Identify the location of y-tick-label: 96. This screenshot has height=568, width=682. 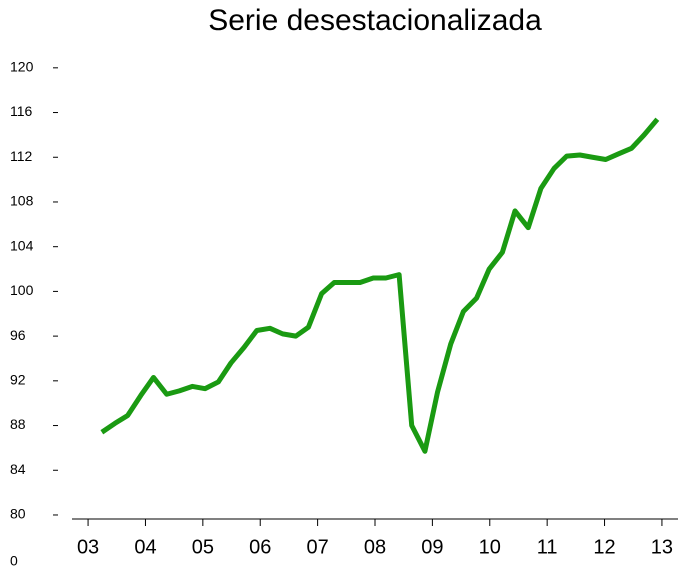
(18, 335).